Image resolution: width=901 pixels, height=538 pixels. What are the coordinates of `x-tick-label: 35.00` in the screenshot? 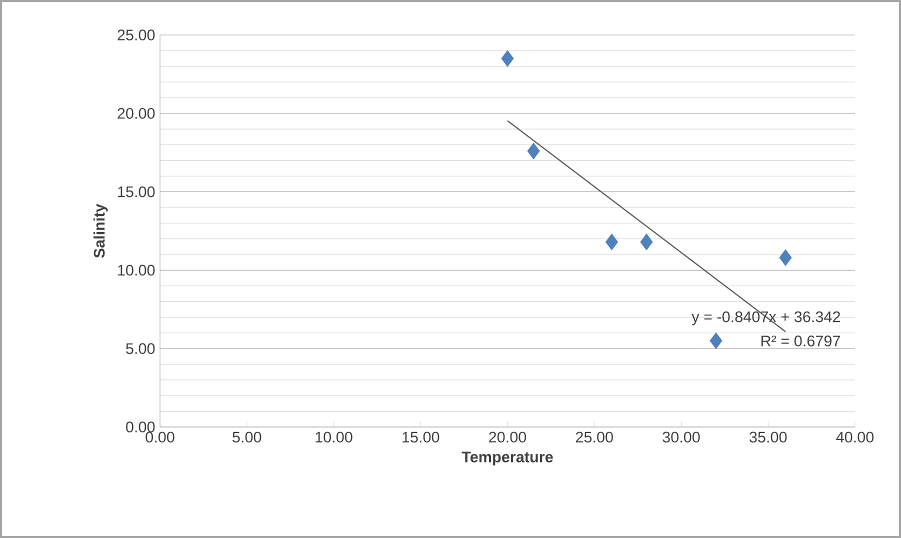 It's located at (768, 437).